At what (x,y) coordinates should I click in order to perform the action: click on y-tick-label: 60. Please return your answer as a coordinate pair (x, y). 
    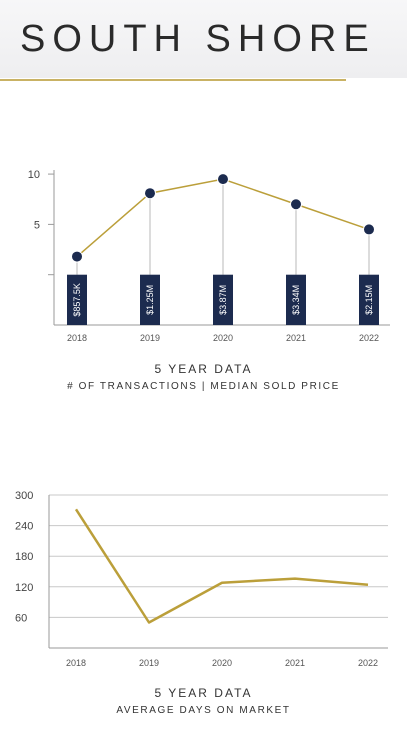
    Looking at the image, I should click on (21, 618).